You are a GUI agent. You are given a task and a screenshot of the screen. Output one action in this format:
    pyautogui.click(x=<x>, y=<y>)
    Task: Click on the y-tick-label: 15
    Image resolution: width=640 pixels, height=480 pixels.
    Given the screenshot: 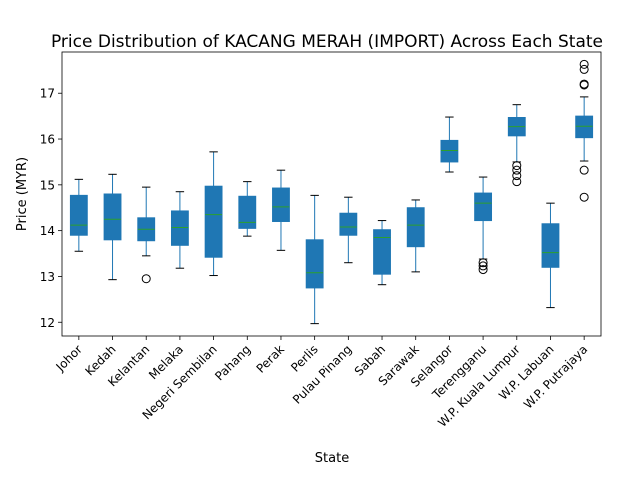 What is the action you would take?
    pyautogui.click(x=47, y=185)
    